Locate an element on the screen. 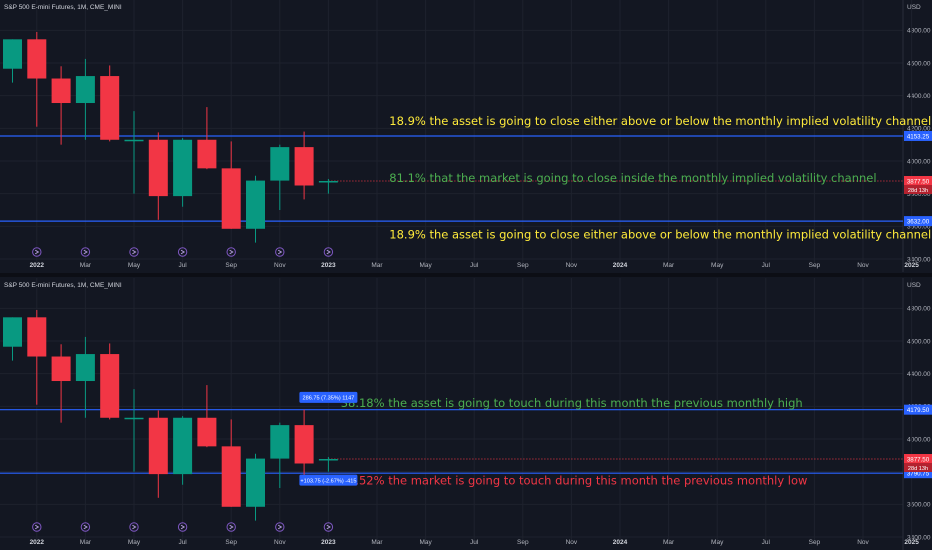 Image resolution: width=932 pixels, height=550 pixels. measure-label: +103.75 (-2.67%) -415 is located at coordinates (328, 480).